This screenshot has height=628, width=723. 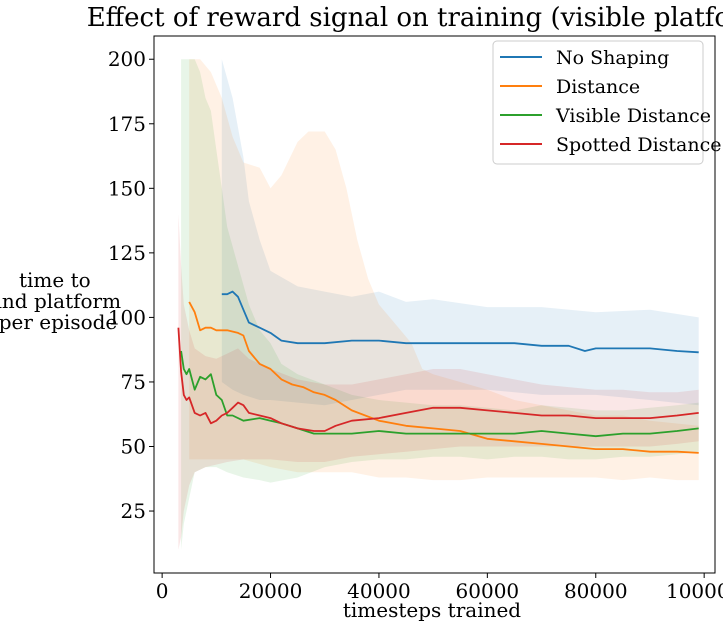 What do you see at coordinates (127, 253) in the screenshot?
I see `y-tick-label-4: 125` at bounding box center [127, 253].